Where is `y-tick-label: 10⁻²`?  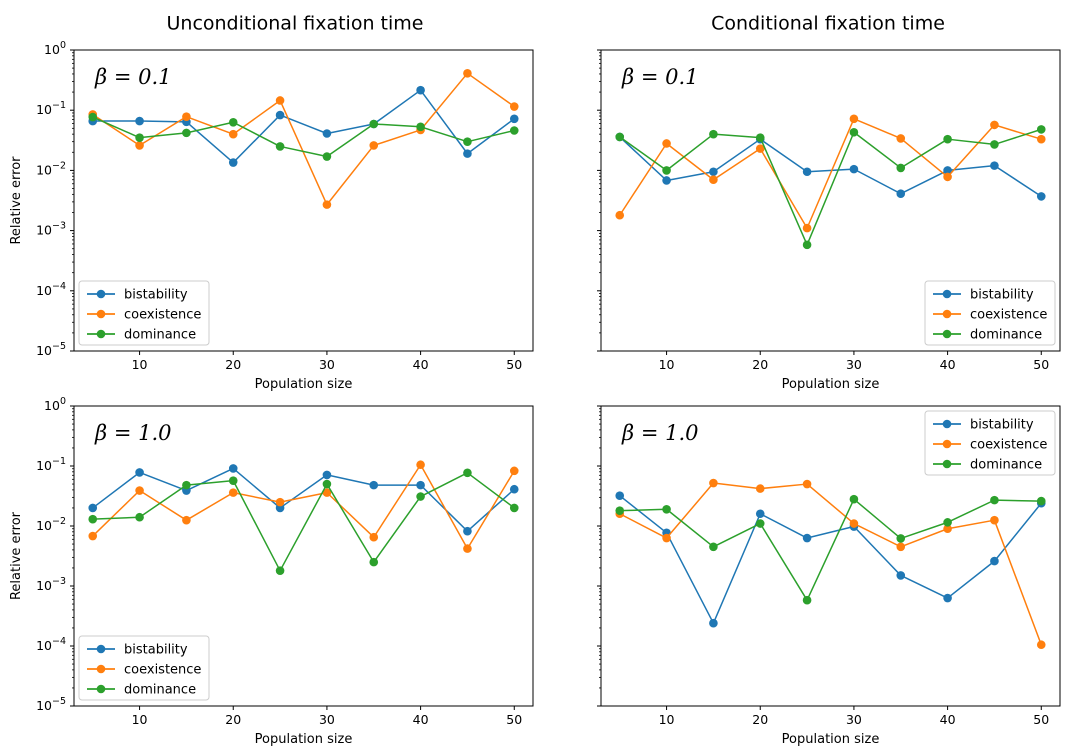
y-tick-label: 10⁻² is located at coordinates (51, 168).